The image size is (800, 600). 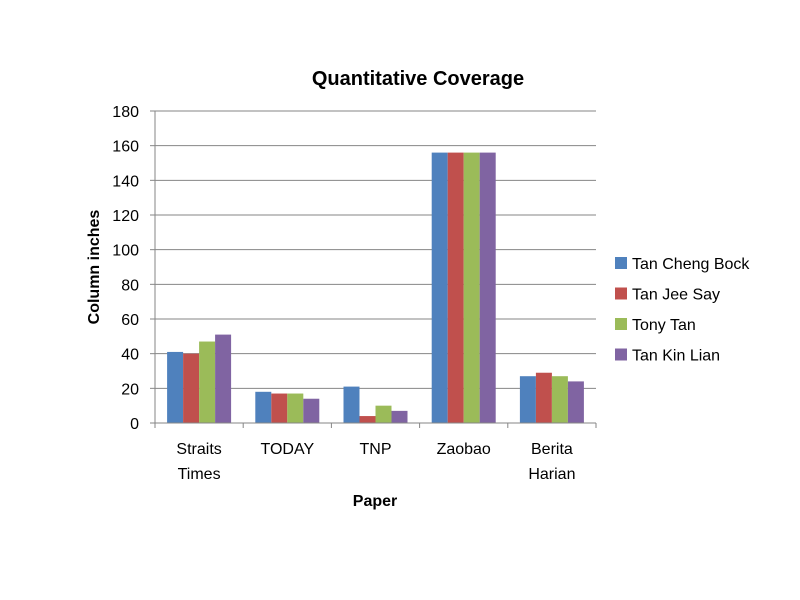 What do you see at coordinates (664, 325) in the screenshot?
I see `legend-label: Tony Tan` at bounding box center [664, 325].